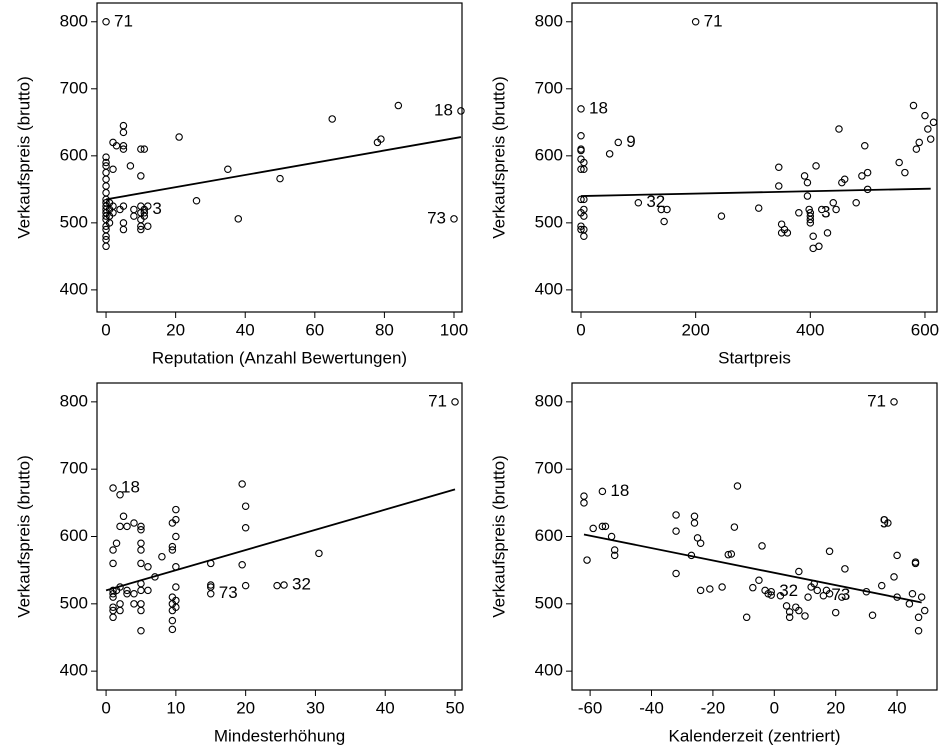 Image resolution: width=942 pixels, height=749 pixels. Describe the element at coordinates (754, 357) in the screenshot. I see `x-axis-label: Startpreis` at that location.